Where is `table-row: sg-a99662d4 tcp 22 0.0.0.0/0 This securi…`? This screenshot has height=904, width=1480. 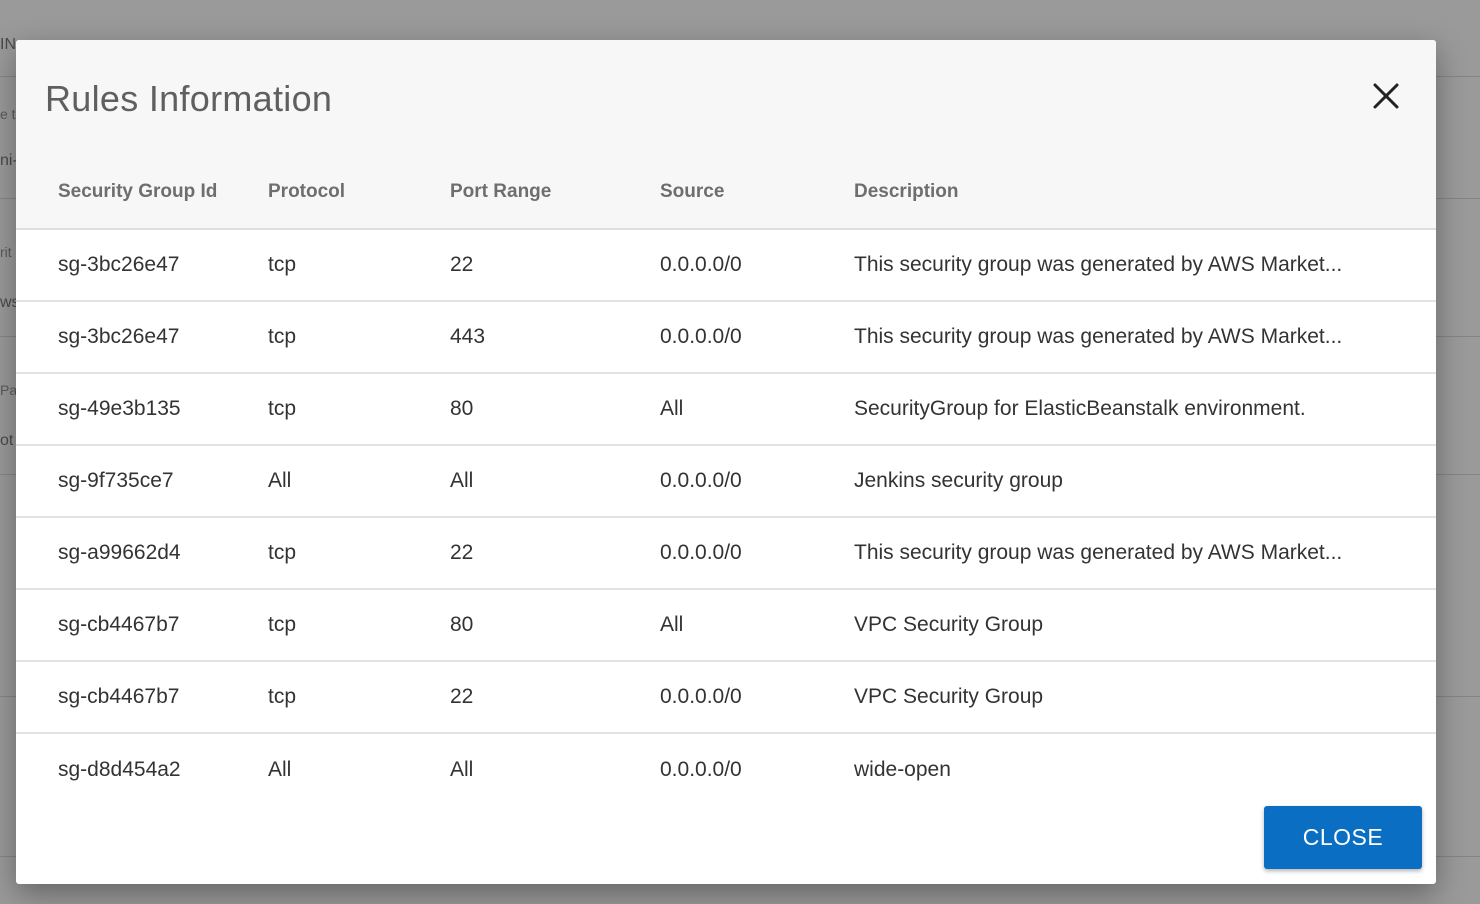 table-row: sg-a99662d4 tcp 22 0.0.0.0/0 This securi… is located at coordinates (726, 553).